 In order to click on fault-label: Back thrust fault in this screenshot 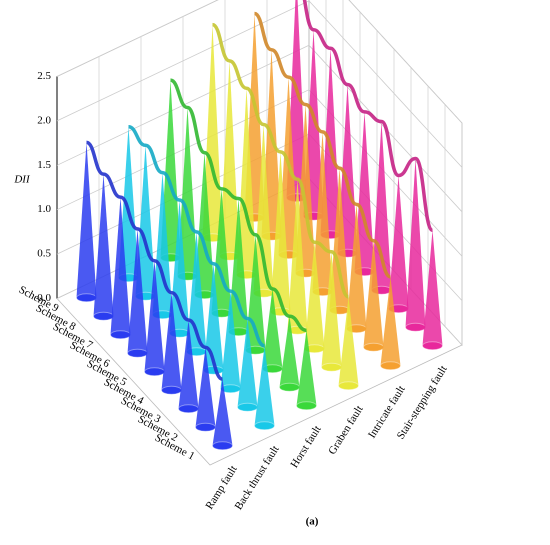, I will do `click(257, 478)`.